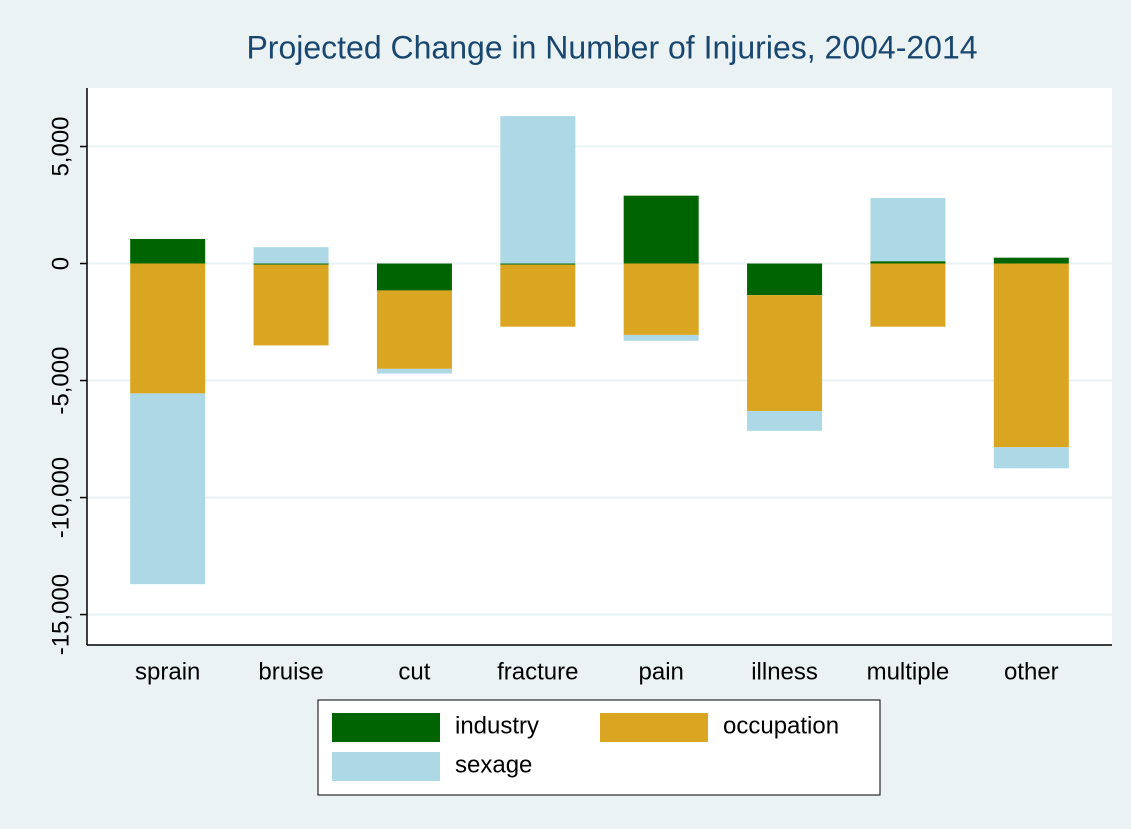  I want to click on x-tick-label: cut, so click(414, 671).